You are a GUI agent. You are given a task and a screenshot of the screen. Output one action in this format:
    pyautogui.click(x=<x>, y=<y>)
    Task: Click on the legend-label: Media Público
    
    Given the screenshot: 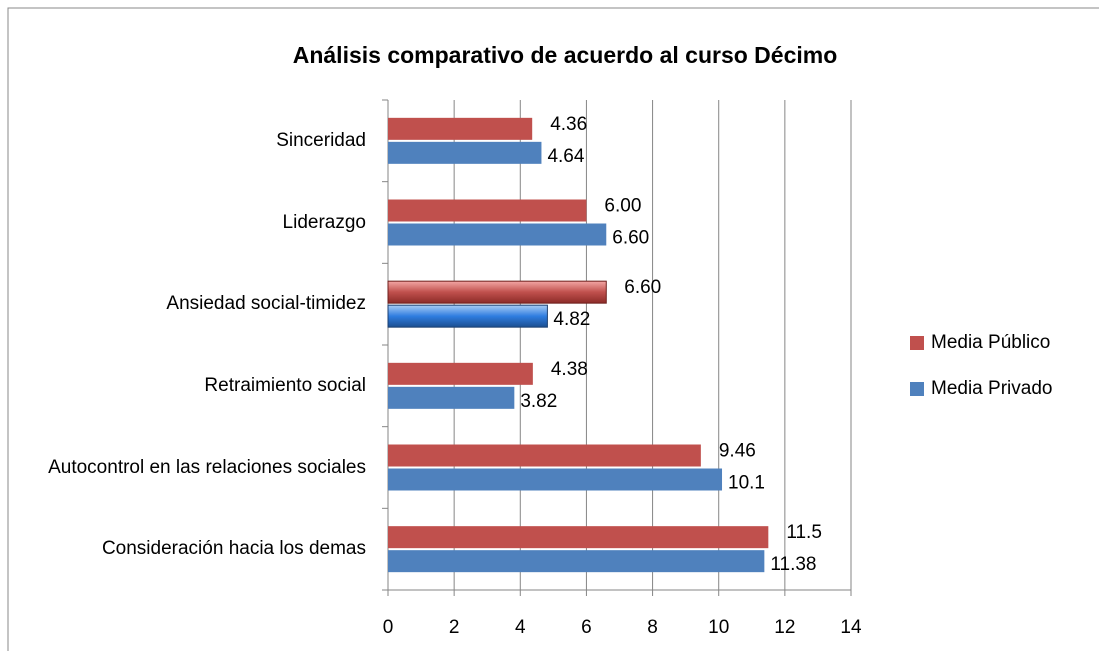 What is the action you would take?
    pyautogui.click(x=990, y=342)
    